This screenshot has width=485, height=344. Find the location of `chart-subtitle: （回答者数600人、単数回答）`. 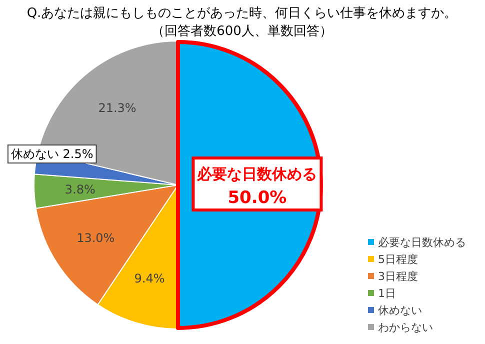

chart-subtitle: （回答者数600人、単数回答） is located at coordinates (242, 31).